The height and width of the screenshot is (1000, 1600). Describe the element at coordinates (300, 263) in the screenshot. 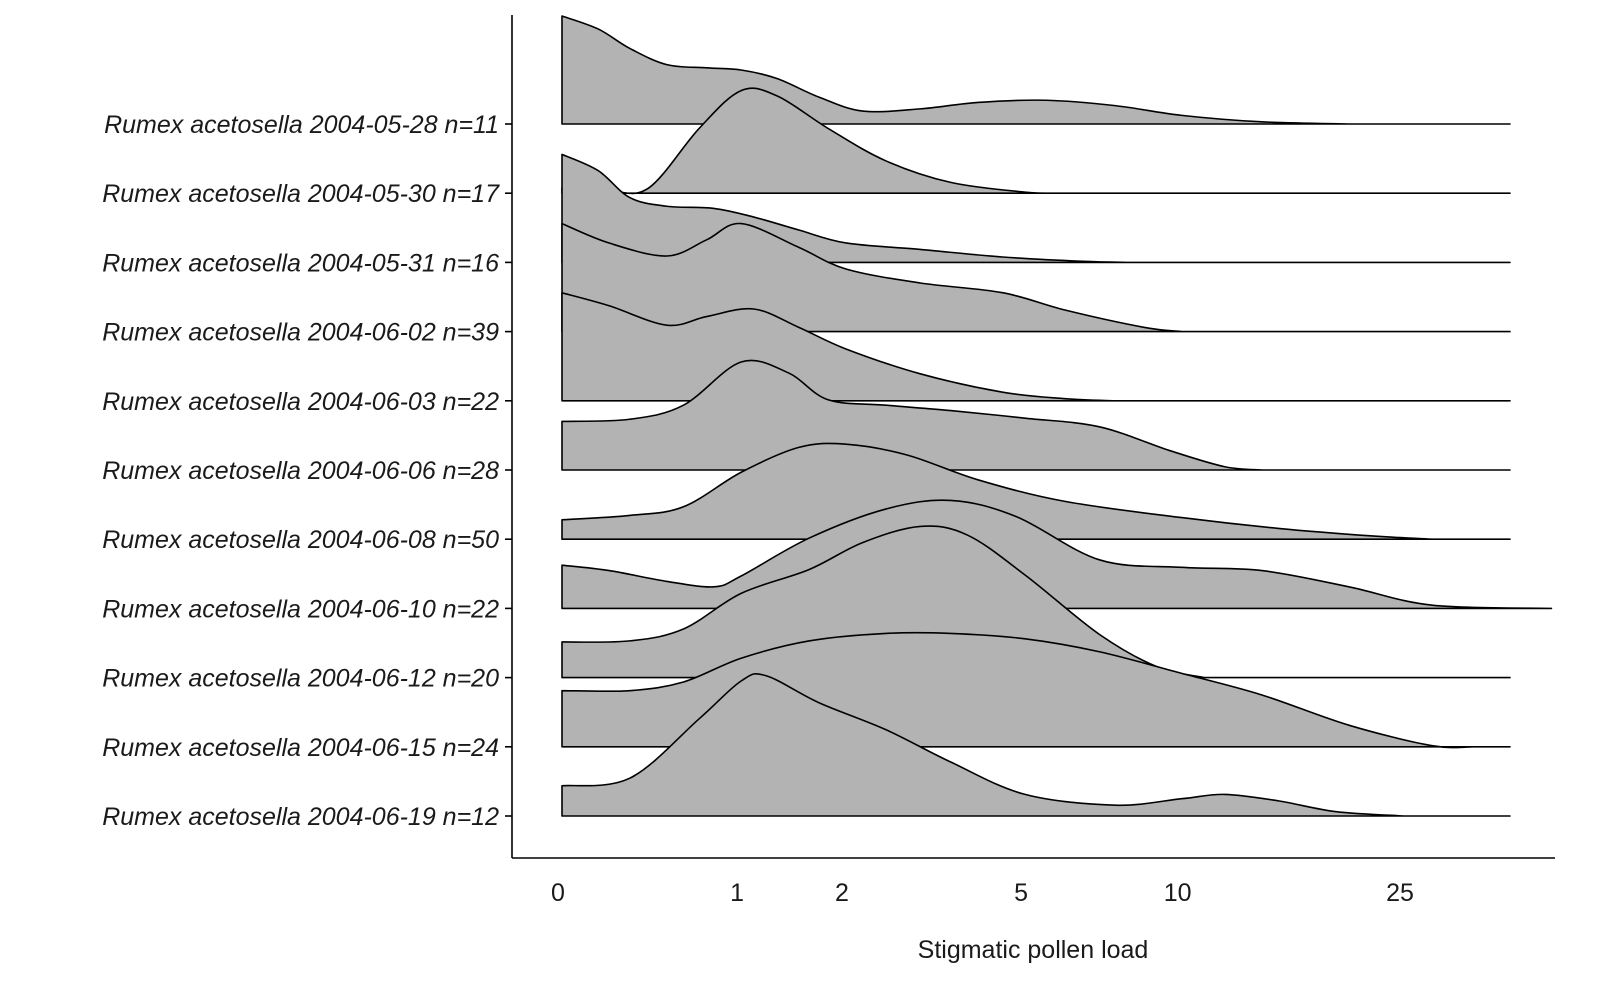

I see `y-tick-label: Rumex acetosella 2004-05-31 n=16` at that location.